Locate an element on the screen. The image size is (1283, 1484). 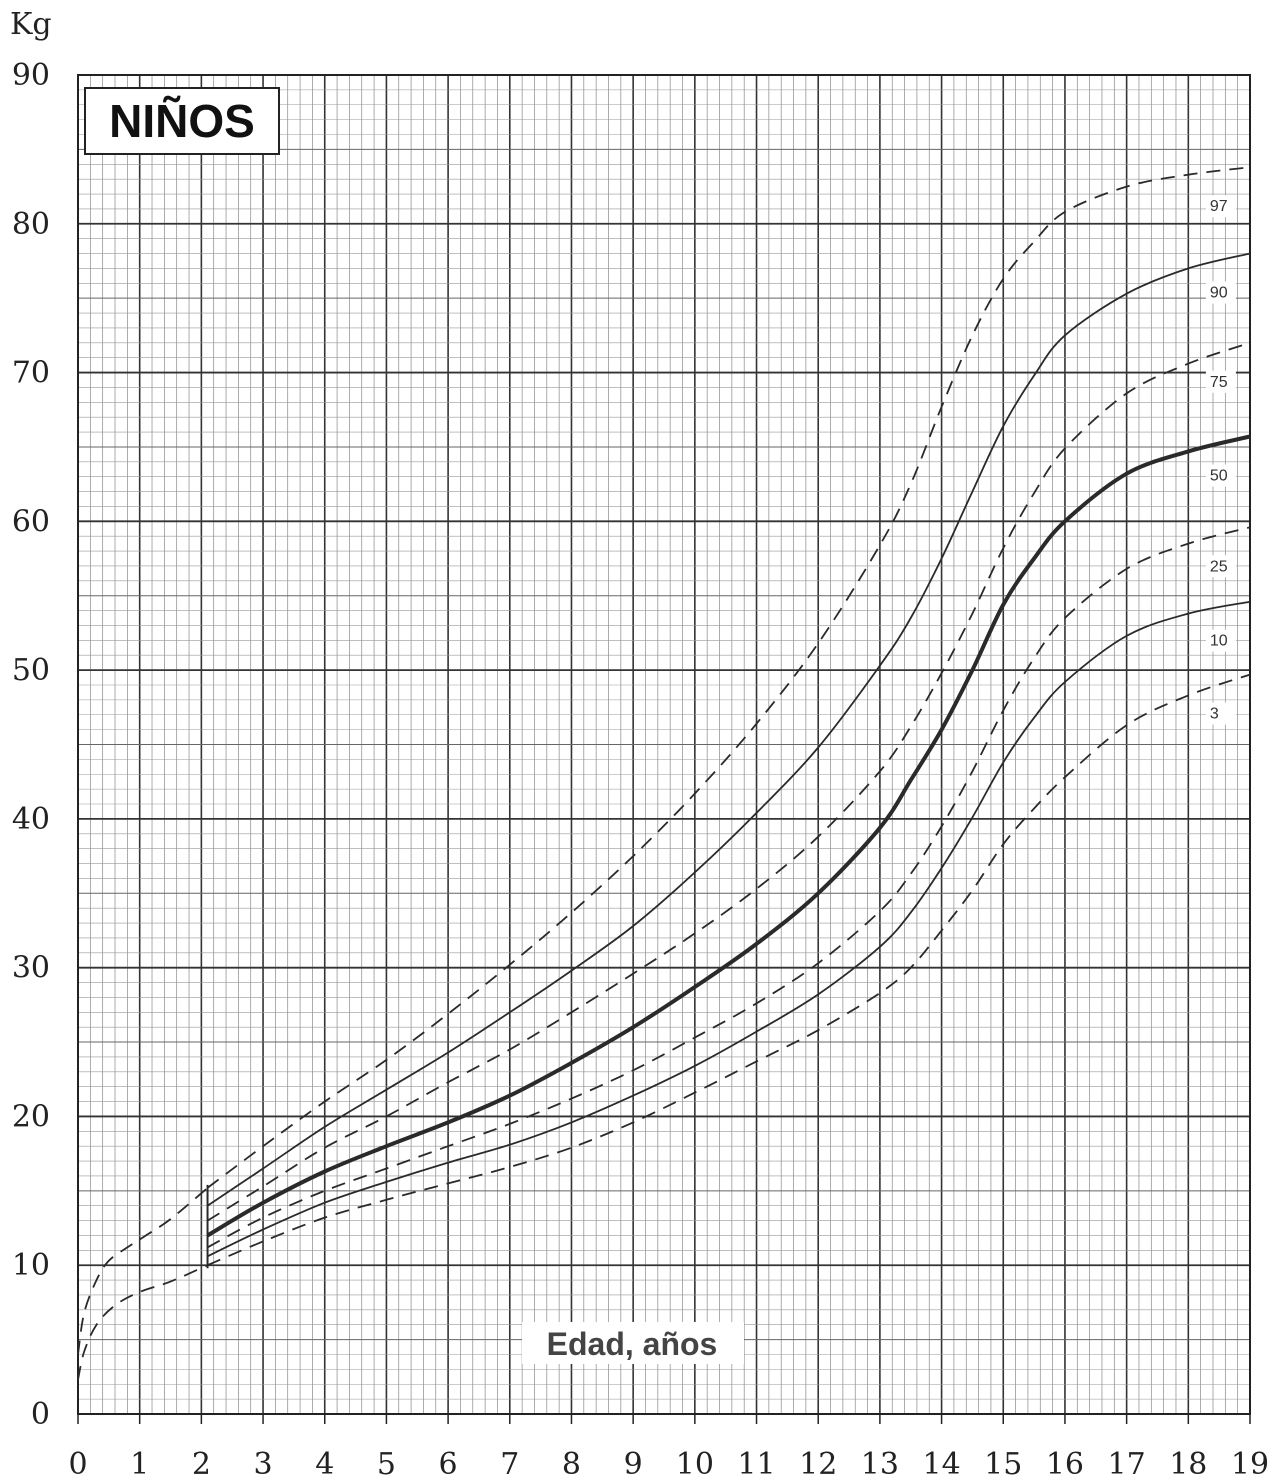
x-tick-label: 15 is located at coordinates (1003, 1464).